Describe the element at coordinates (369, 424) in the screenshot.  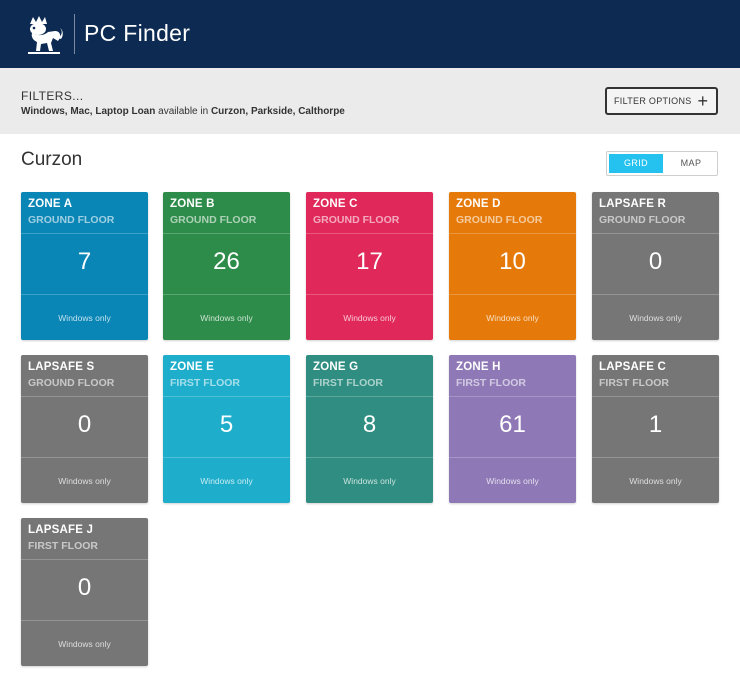
I see `available-count: 8` at that location.